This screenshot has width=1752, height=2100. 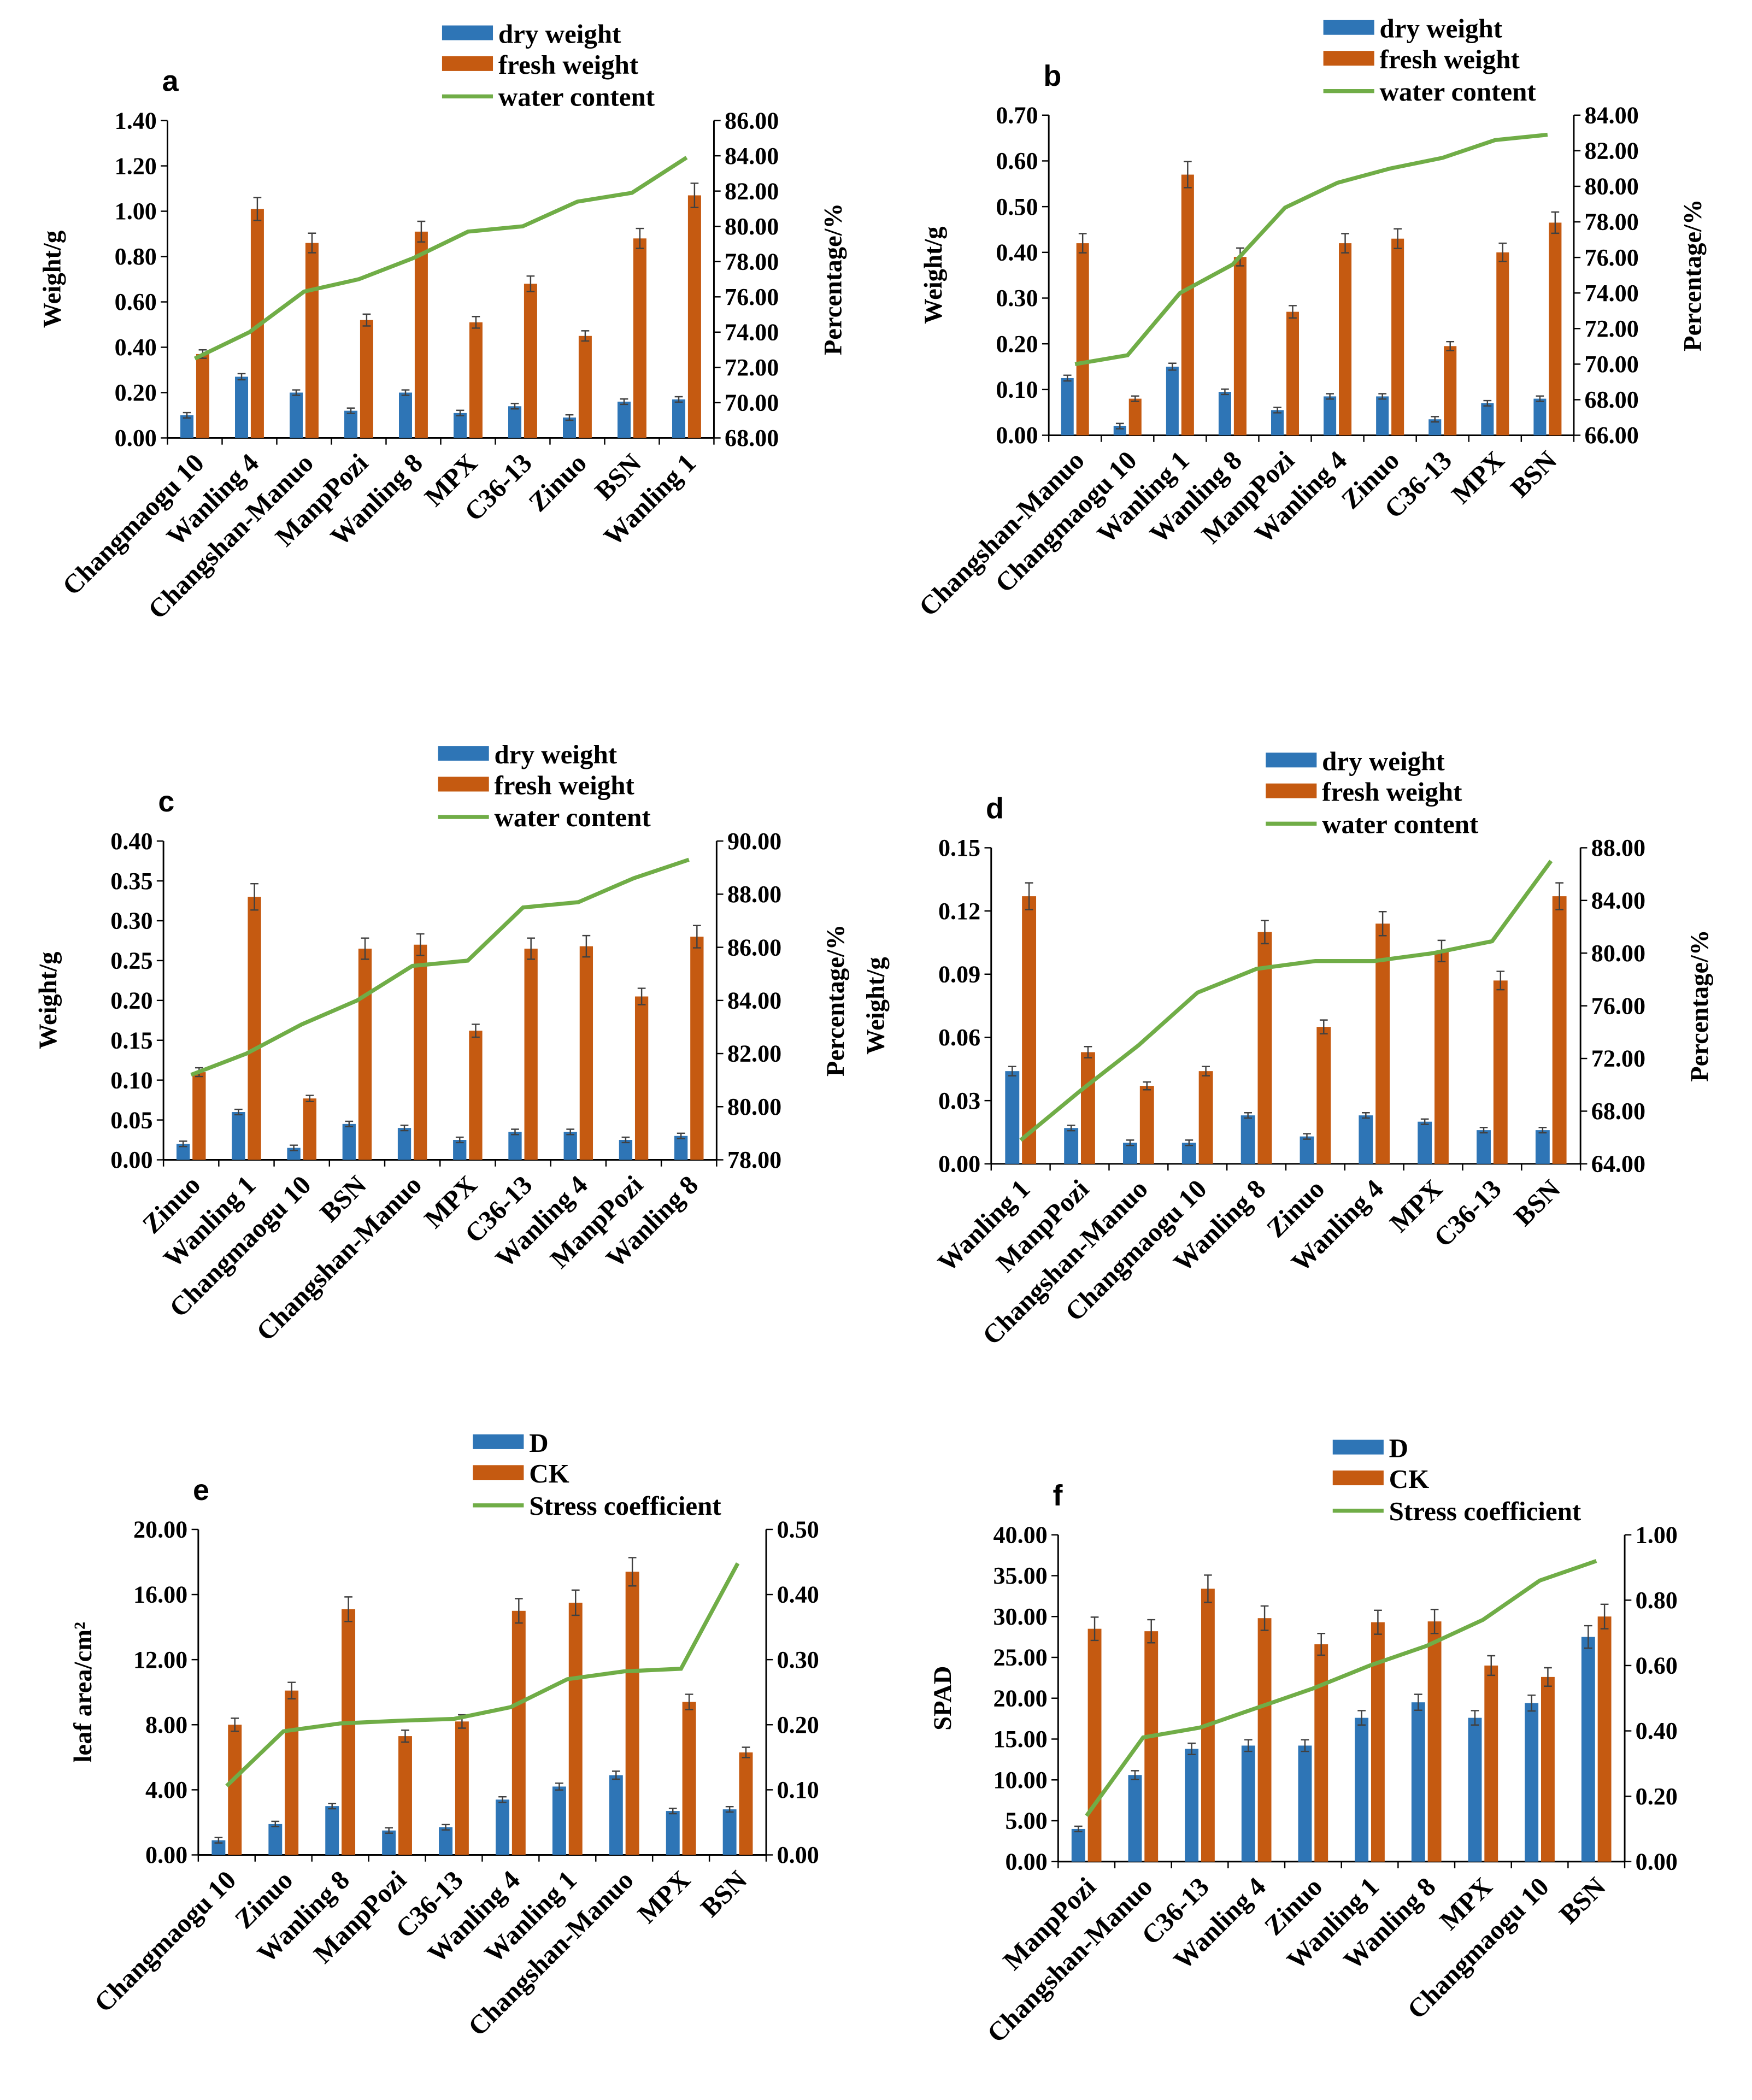 I want to click on y2-tick-label: 74.00, so click(x=1612, y=294).